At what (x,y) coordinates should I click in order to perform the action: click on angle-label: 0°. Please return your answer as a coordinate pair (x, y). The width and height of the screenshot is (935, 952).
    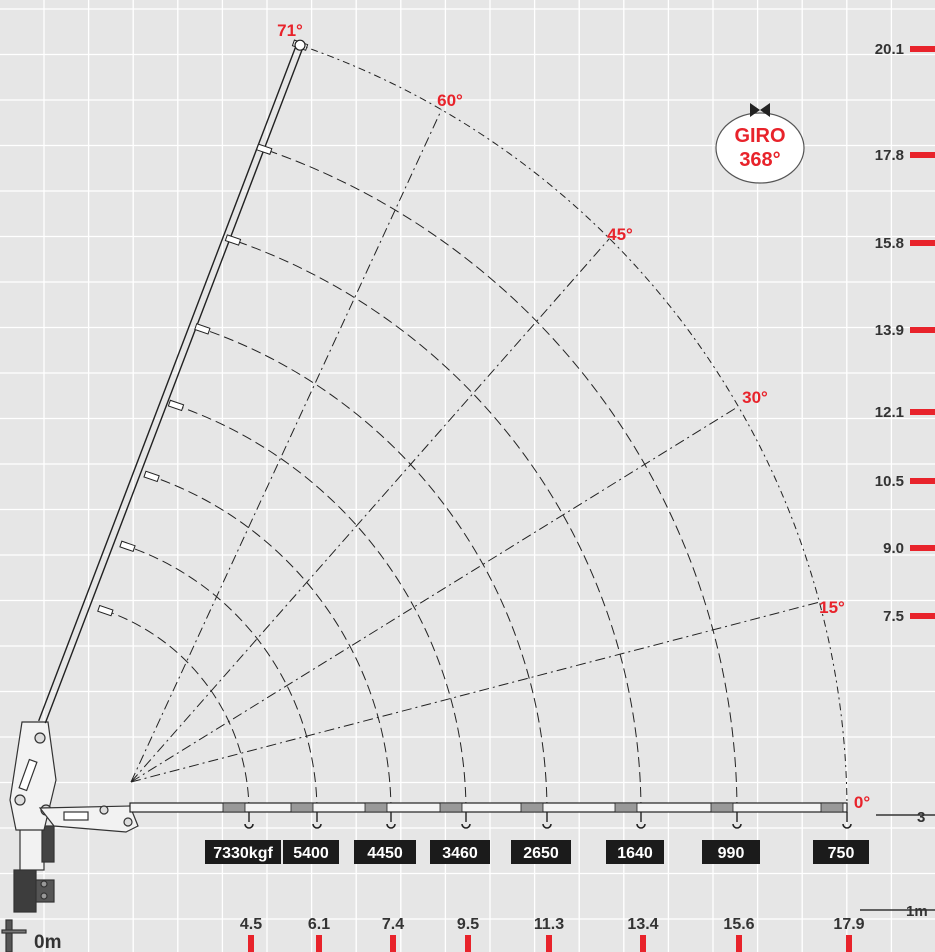
    Looking at the image, I should click on (862, 802).